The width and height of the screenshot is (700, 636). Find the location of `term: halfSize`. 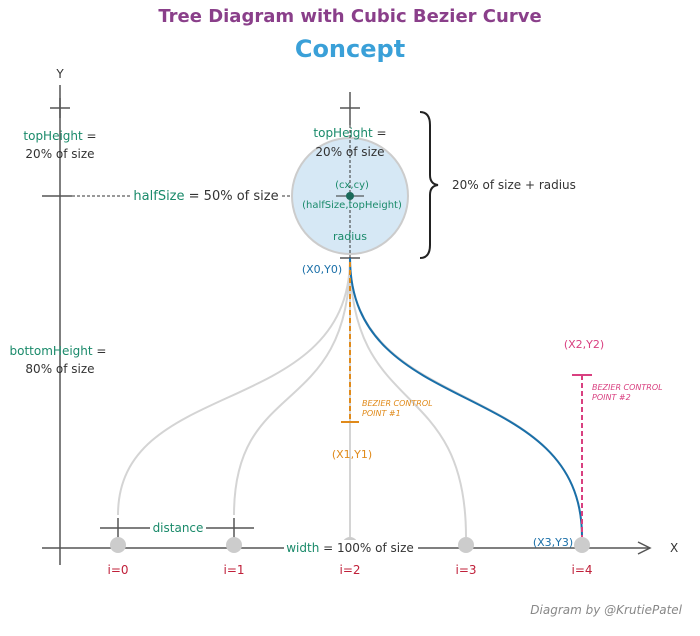

term: halfSize is located at coordinates (158, 196).